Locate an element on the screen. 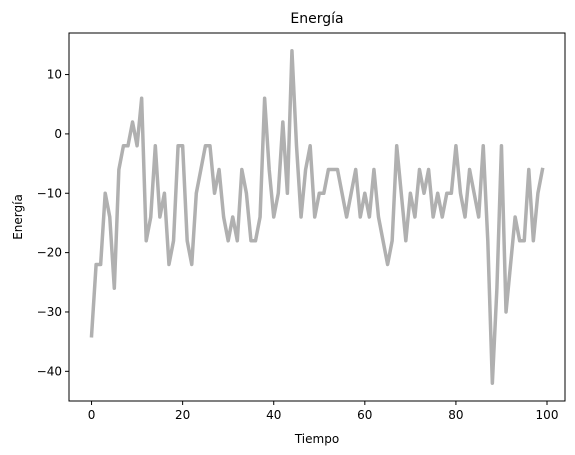 The height and width of the screenshot is (455, 575). x-tick-label: 0 is located at coordinates (92, 415).